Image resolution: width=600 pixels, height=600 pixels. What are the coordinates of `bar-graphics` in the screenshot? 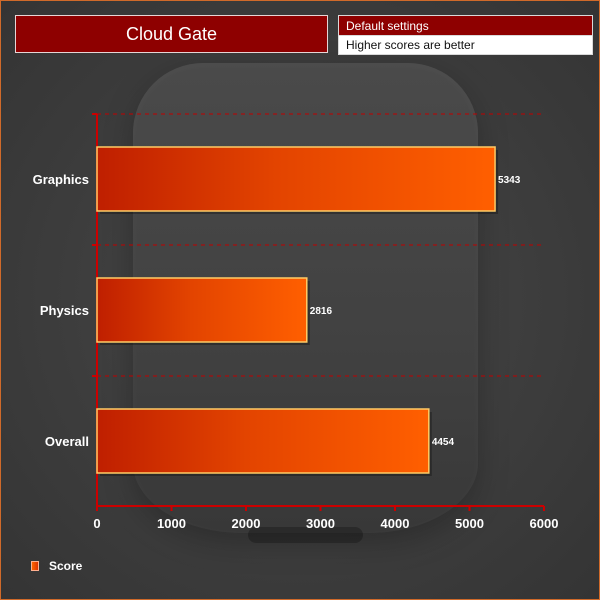 It's located at (296, 179).